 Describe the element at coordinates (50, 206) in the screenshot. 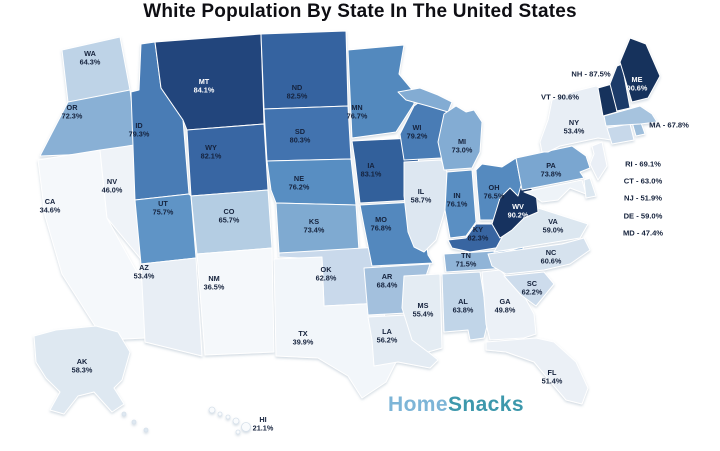

I see `state-label-CA: CA 34.6%` at that location.